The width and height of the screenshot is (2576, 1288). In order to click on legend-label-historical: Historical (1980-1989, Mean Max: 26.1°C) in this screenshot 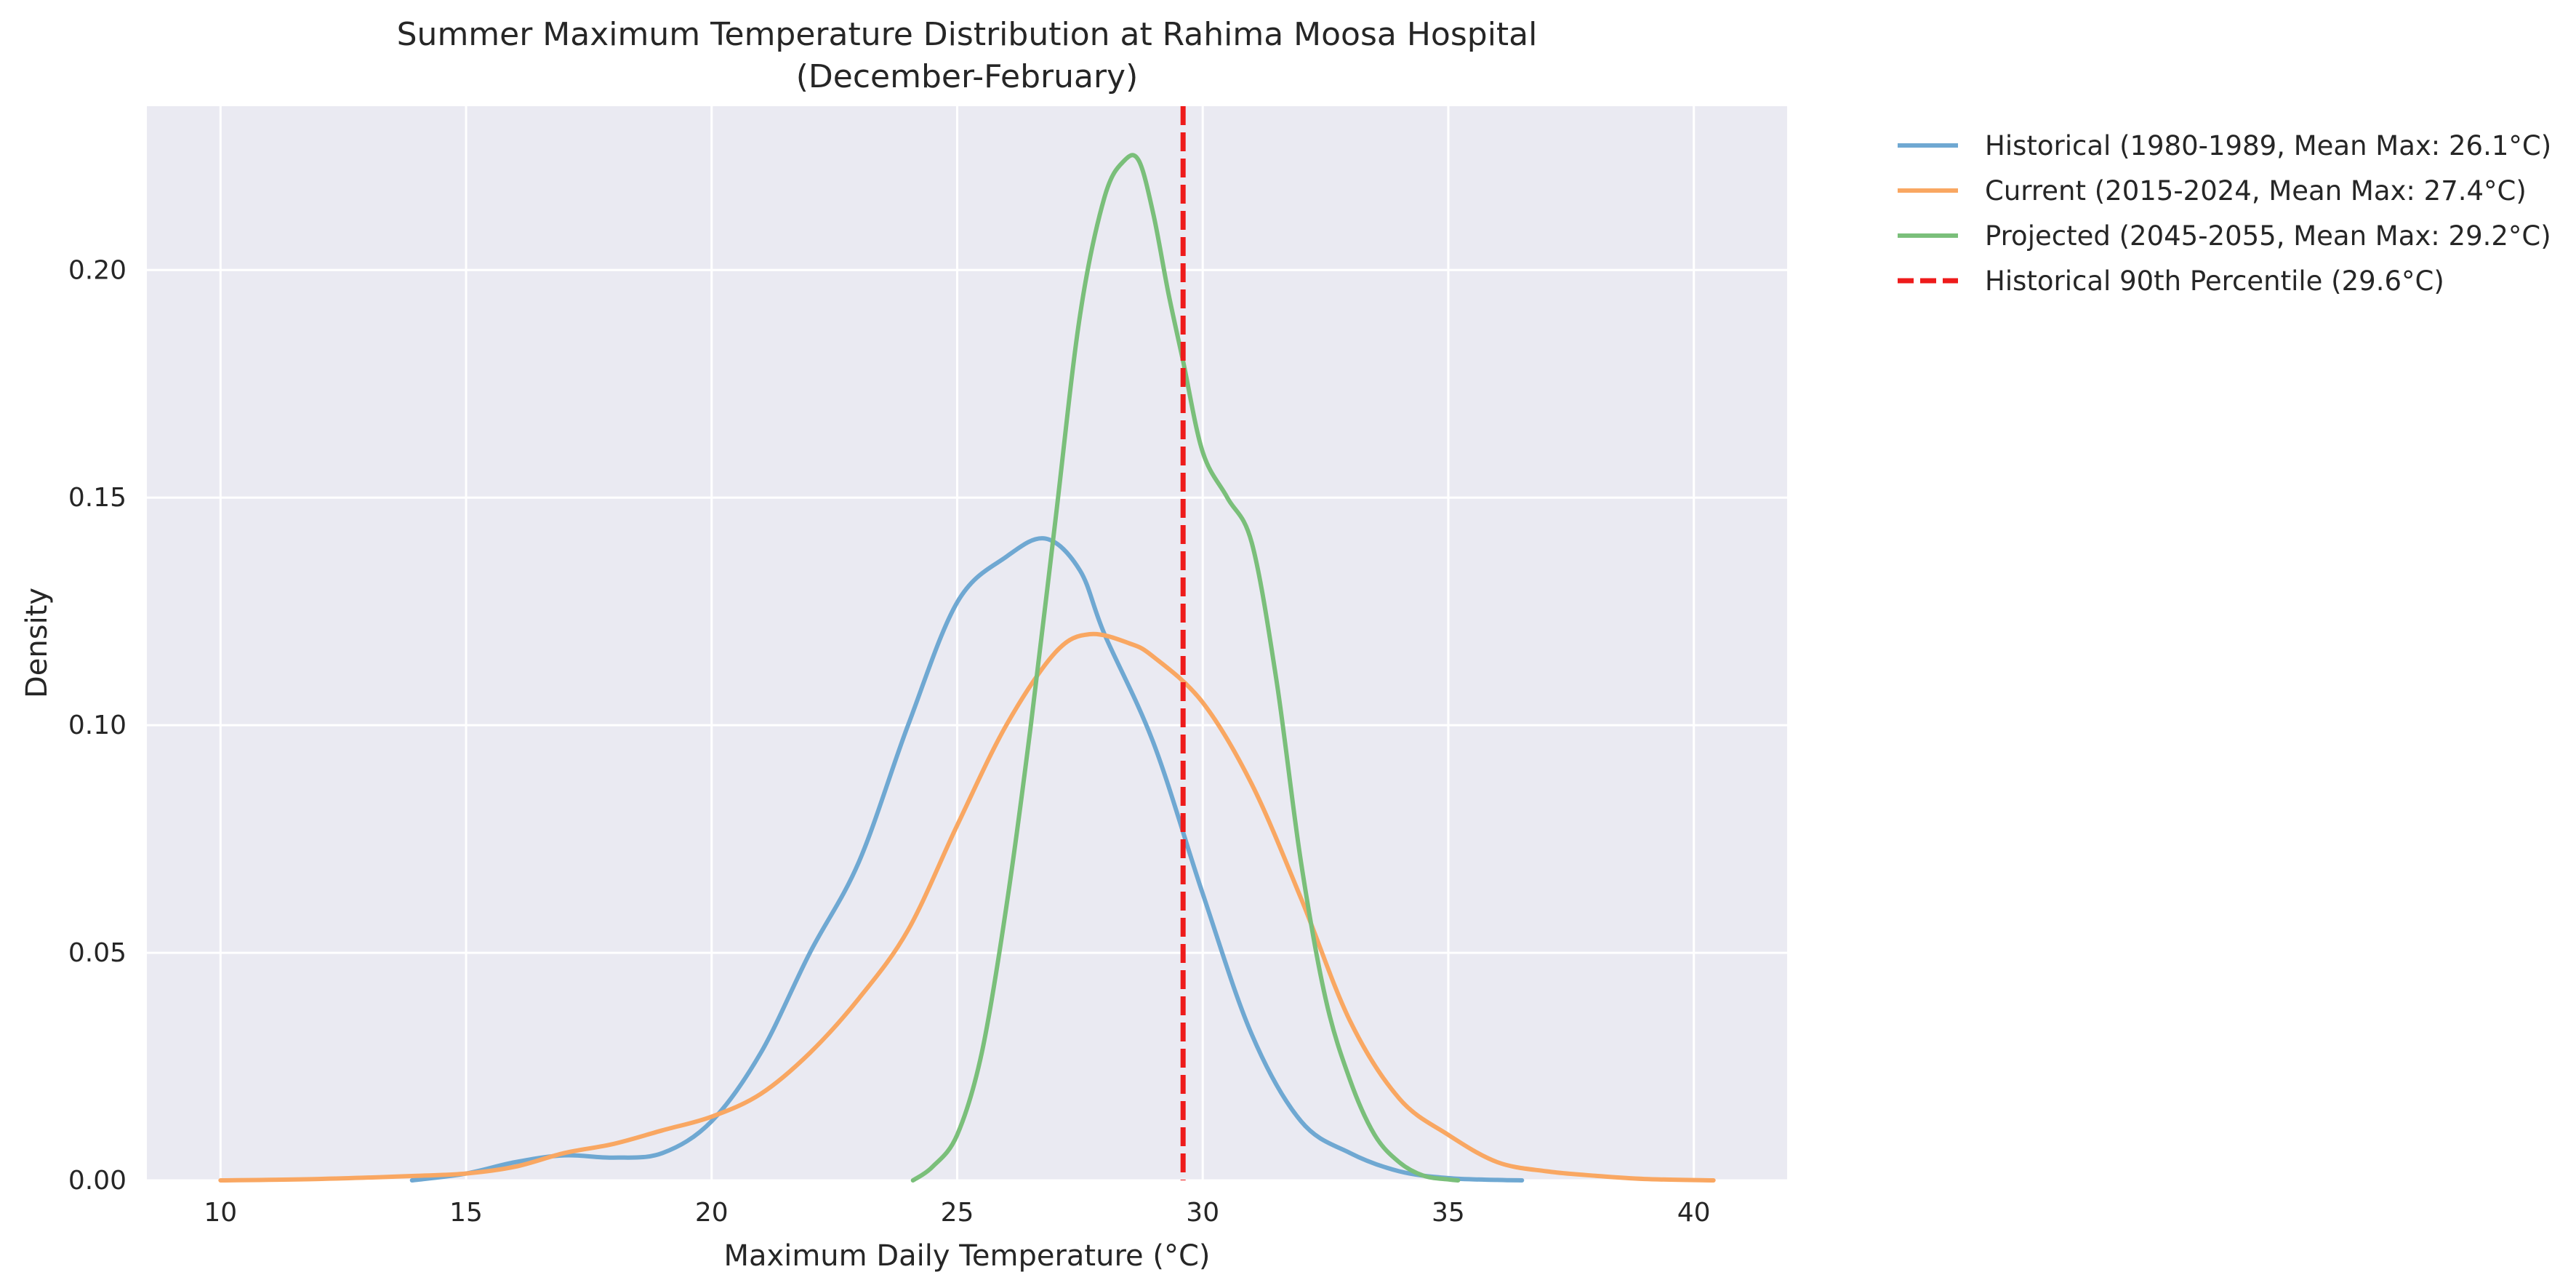, I will do `click(2268, 145)`.